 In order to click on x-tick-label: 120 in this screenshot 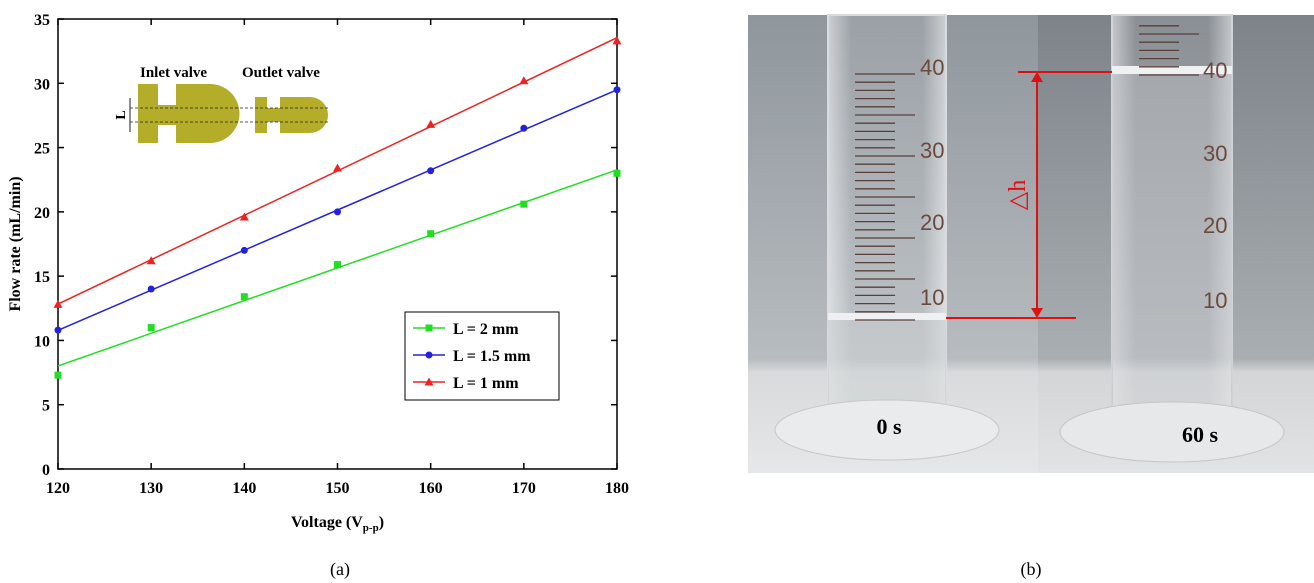, I will do `click(58, 488)`.